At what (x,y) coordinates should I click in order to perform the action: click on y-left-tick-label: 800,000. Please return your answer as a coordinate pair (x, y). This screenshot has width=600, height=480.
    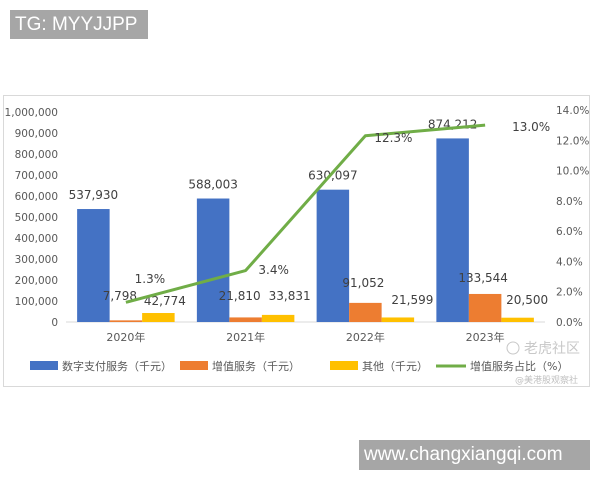
    Looking at the image, I should click on (36, 155).